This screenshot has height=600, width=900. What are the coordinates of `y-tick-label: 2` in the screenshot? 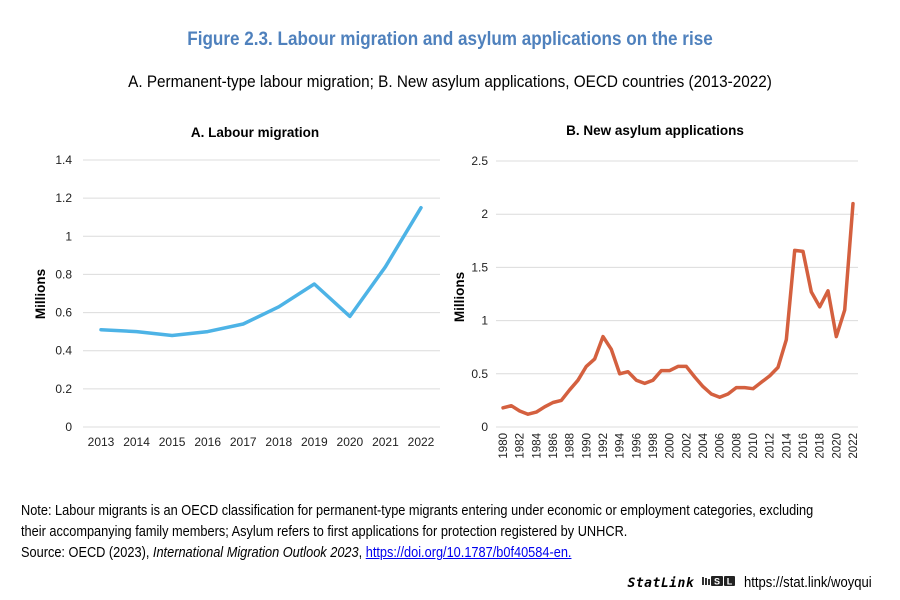 It's located at (484, 214).